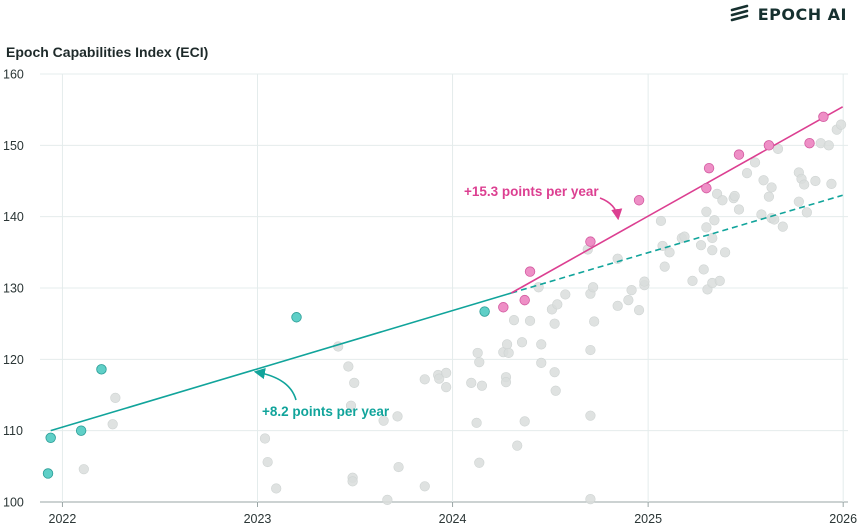  I want to click on early-trend-extrapolation, so click(677, 244).